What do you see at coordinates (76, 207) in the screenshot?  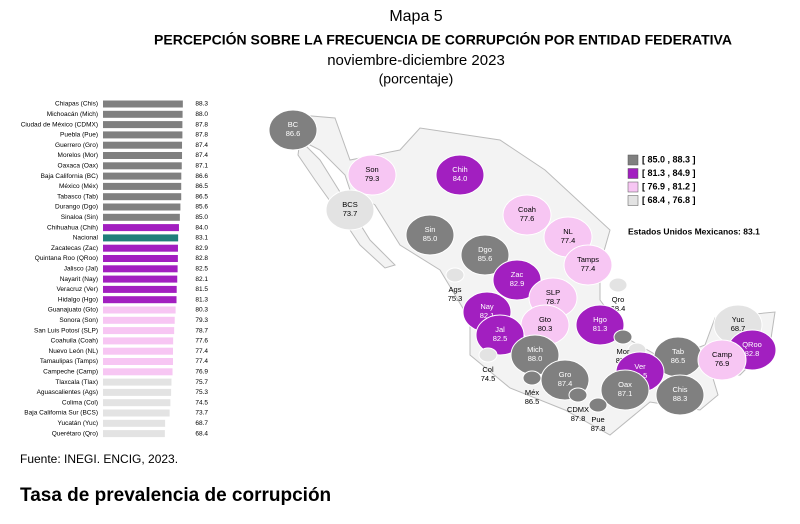 I see `bar-label: Durango (Dgo)` at bounding box center [76, 207].